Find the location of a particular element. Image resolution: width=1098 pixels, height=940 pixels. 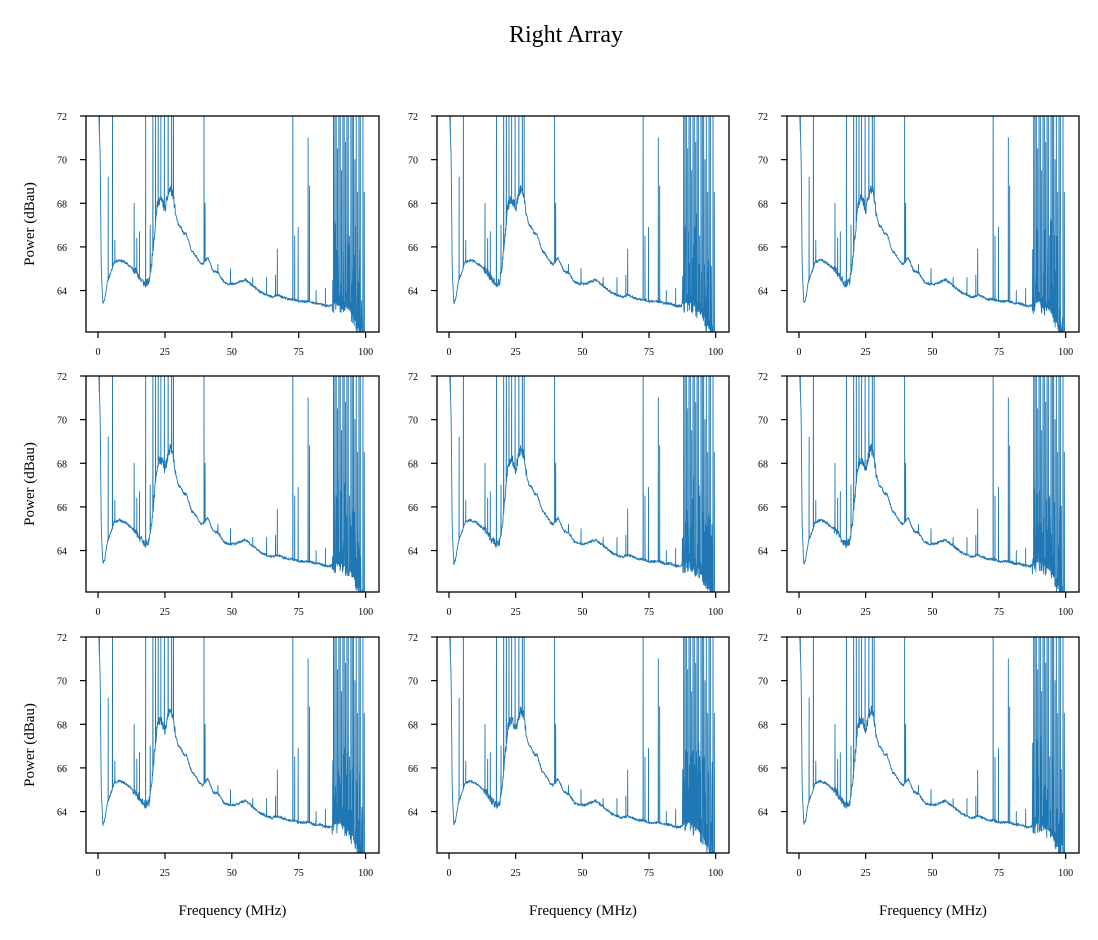

subplot-r1-c3: 0 25 50 75 100 64 66 68 70 72 is located at coordinates (919, 235).